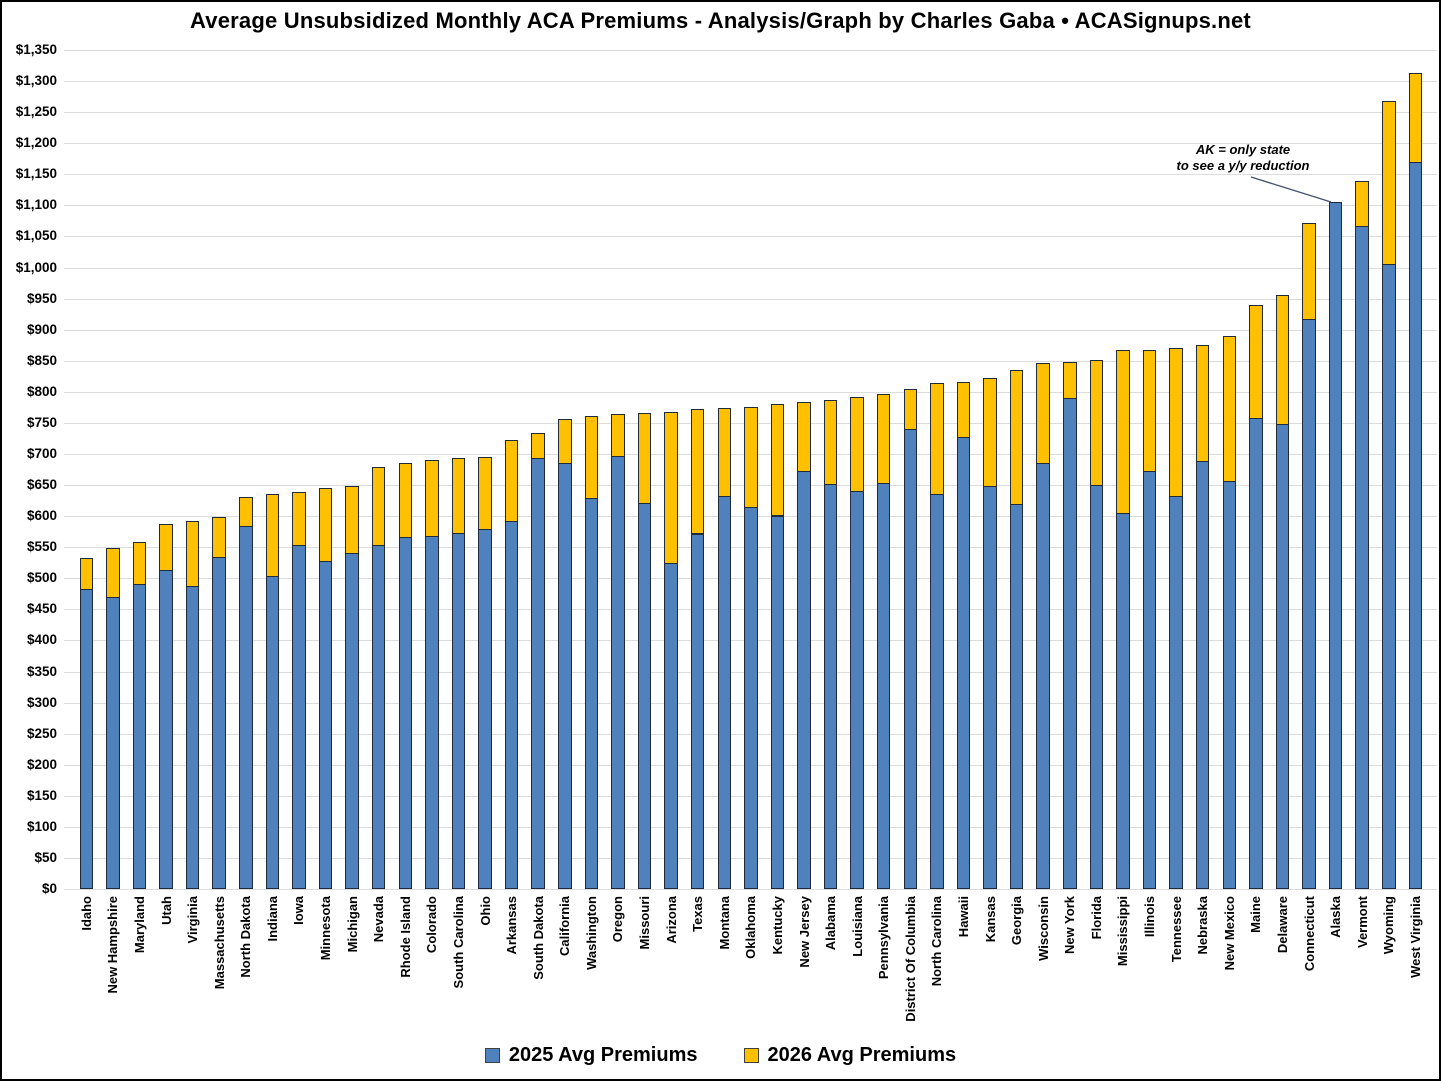  Describe the element at coordinates (1096, 687) in the screenshot. I see `bar-2025-florida` at that location.